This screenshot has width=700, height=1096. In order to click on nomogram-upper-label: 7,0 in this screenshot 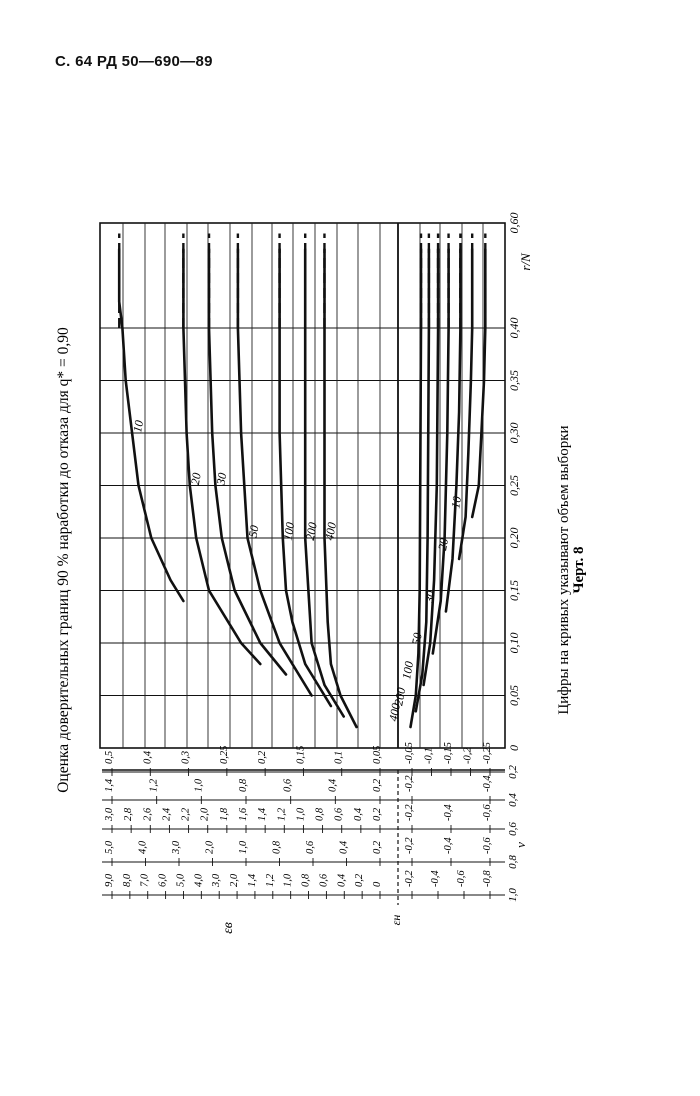, I will do `click(145, 880)`.